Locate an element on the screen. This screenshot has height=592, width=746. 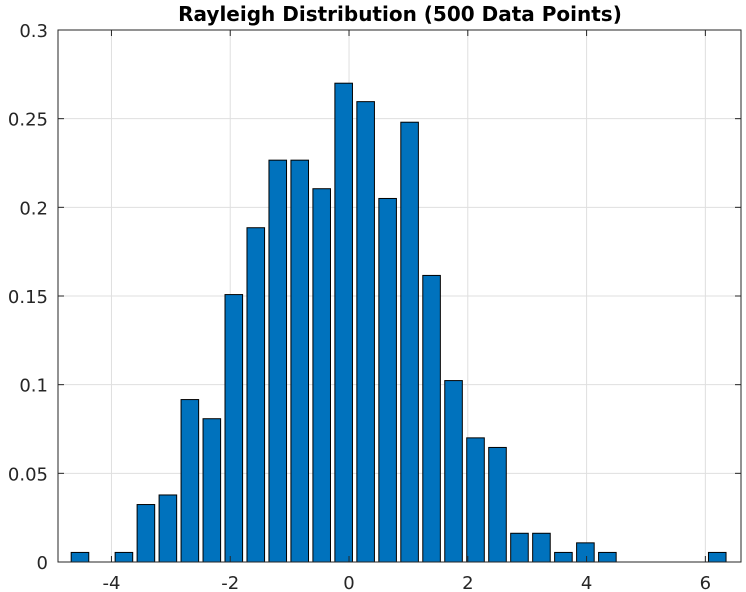
y-tick-label: 0.3 is located at coordinates (33, 31).